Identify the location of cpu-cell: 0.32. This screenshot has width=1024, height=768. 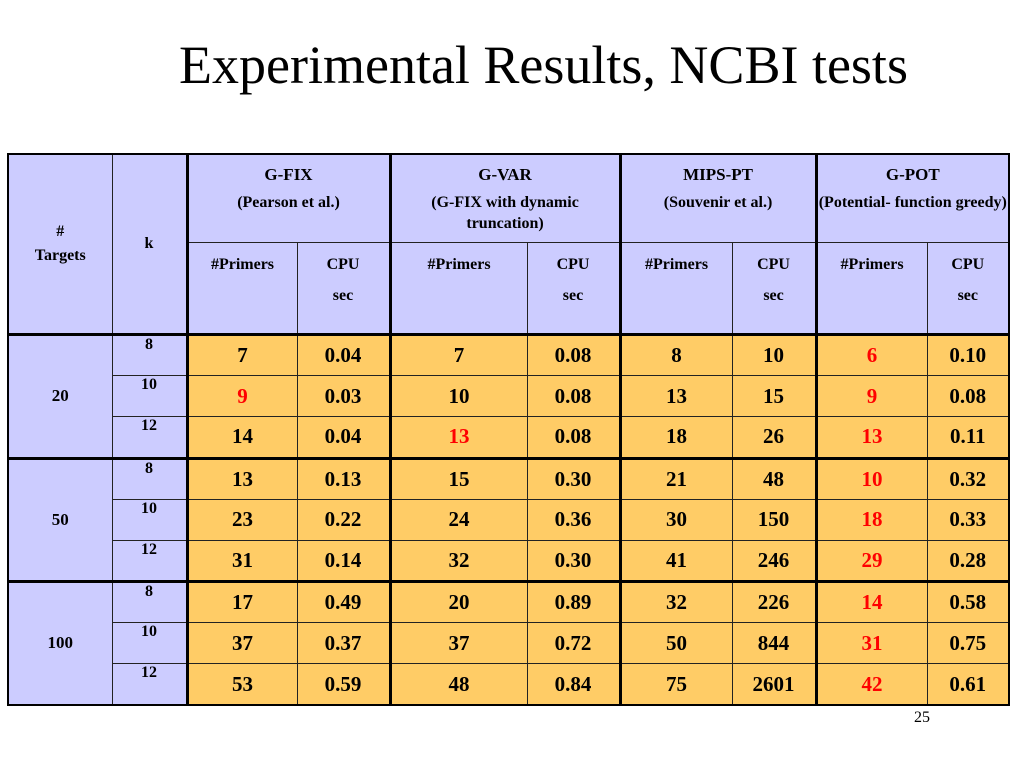
(968, 478).